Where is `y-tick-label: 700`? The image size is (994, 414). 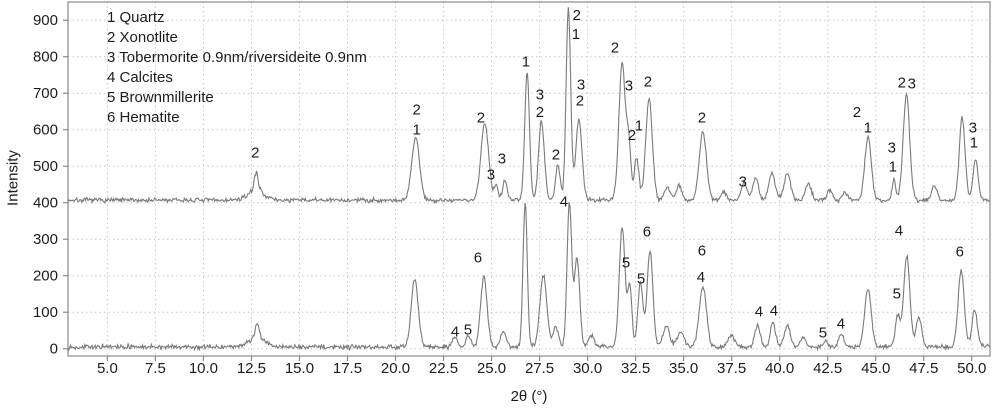
y-tick-label: 700 is located at coordinates (45, 93).